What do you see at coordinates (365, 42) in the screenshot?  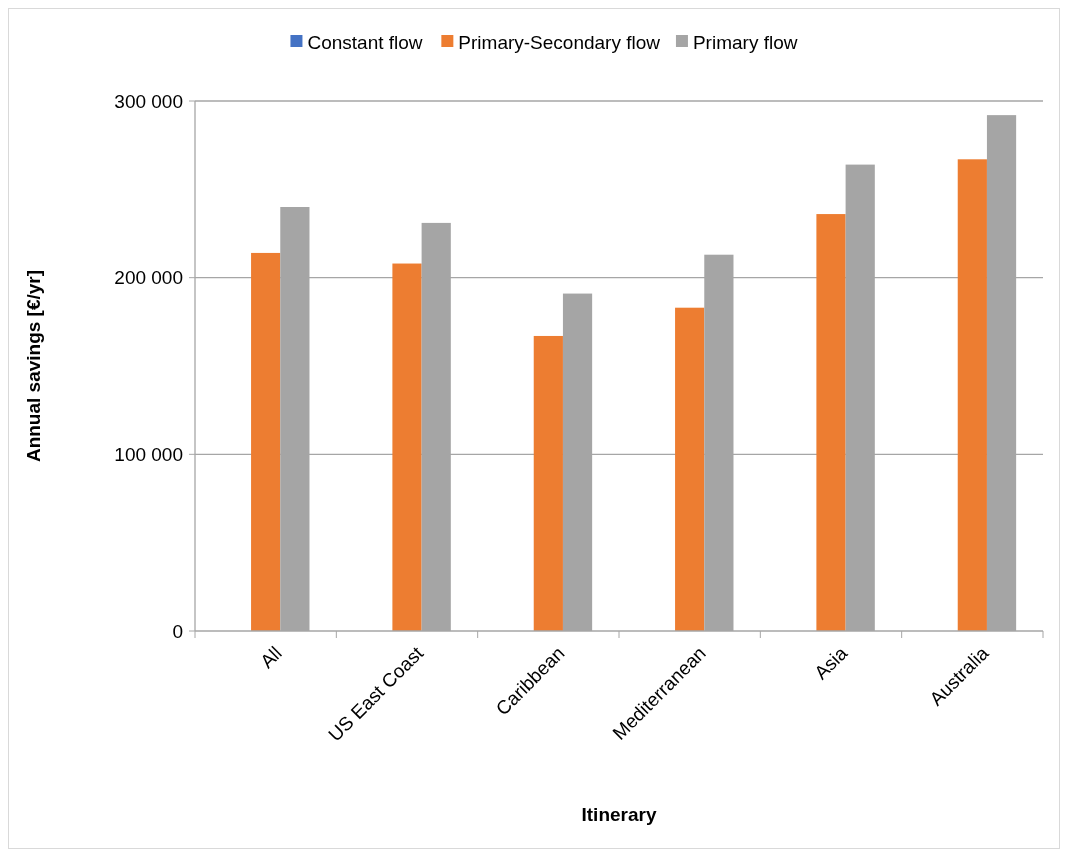 I see `legend-label: Constant flow` at bounding box center [365, 42].